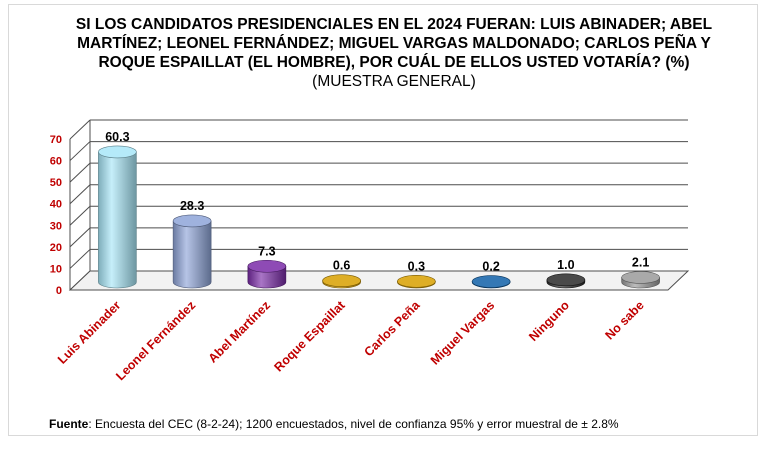  I want to click on x-tick-label: Luis Abinader, so click(89, 332).